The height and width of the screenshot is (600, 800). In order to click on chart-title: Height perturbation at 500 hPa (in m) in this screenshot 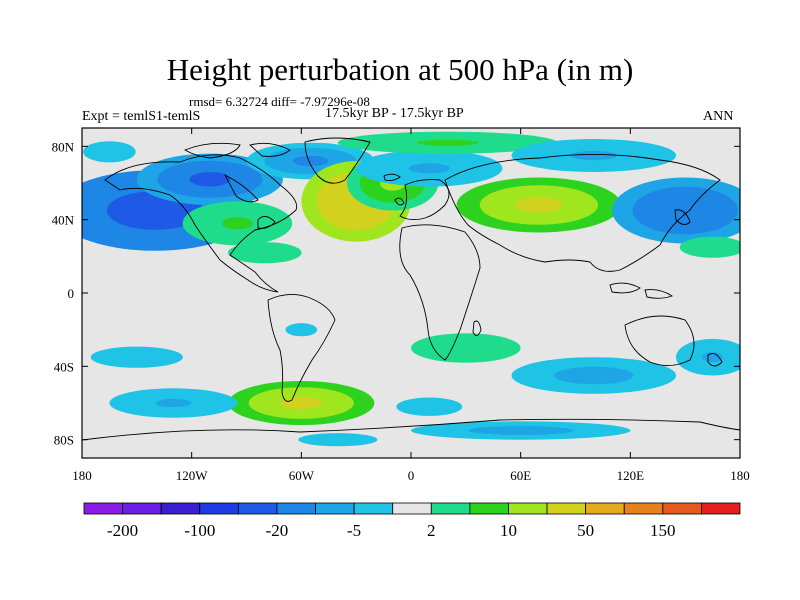, I will do `click(400, 69)`.